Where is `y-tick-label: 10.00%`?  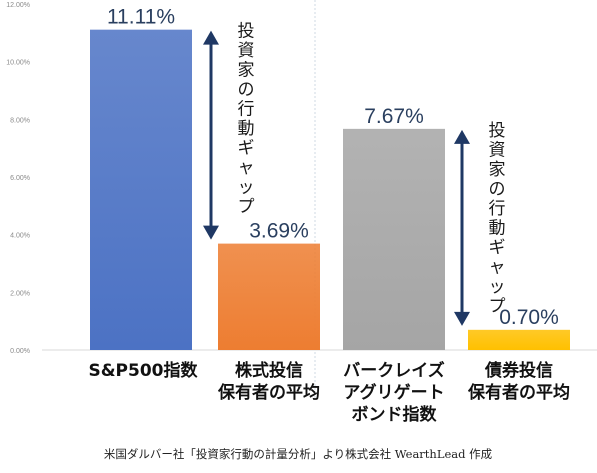
y-tick-label: 10.00% is located at coordinates (18, 63).